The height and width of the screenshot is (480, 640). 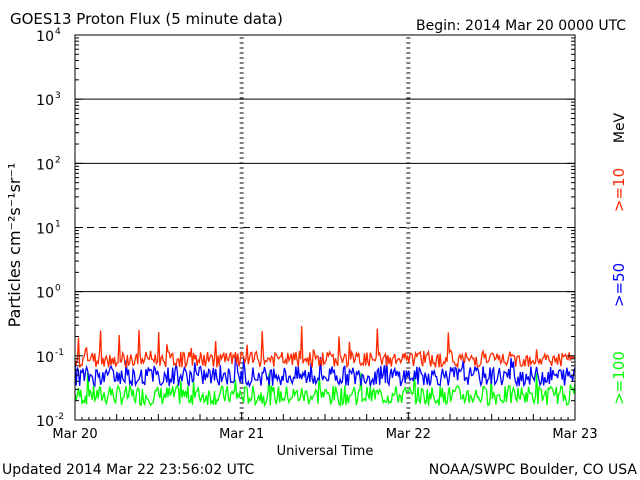 I want to click on updated-timestamp: Updated 2014 Mar 22 23:56:02 UTC, so click(x=128, y=470).